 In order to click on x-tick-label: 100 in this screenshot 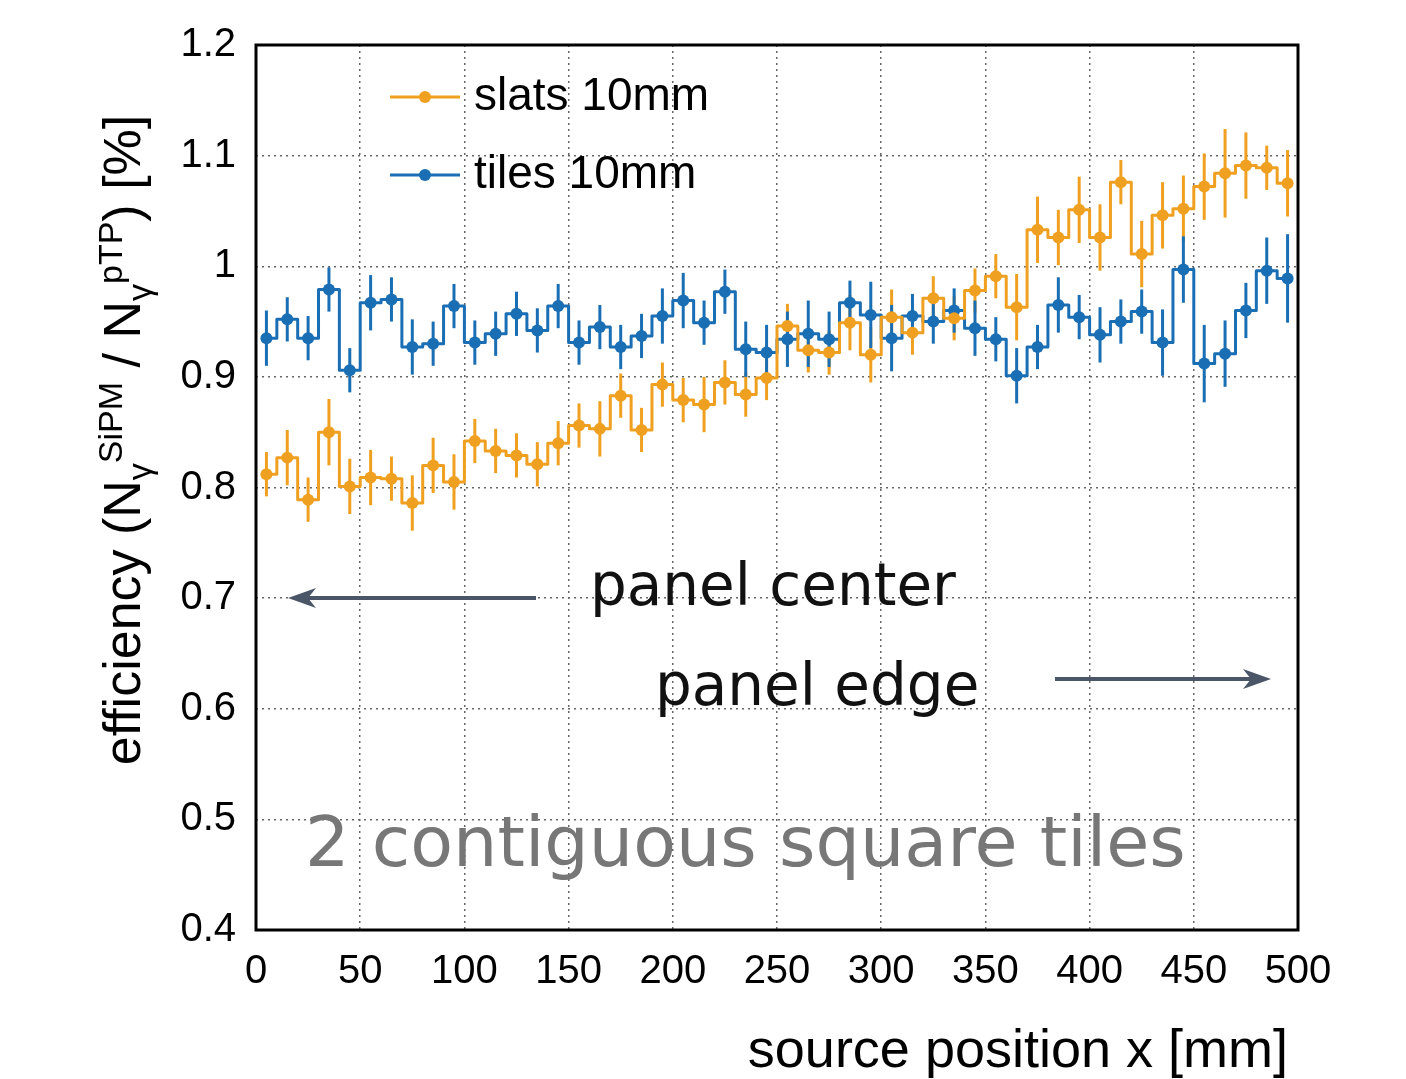, I will do `click(464, 969)`.